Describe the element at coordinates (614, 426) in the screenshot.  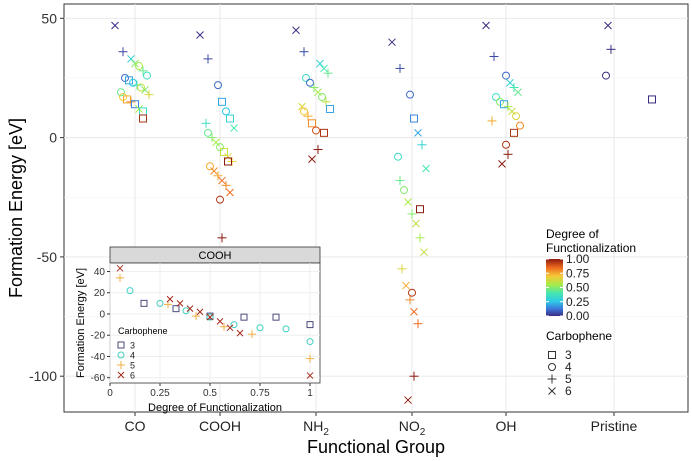
I see `x-tick-label: Pristine` at that location.